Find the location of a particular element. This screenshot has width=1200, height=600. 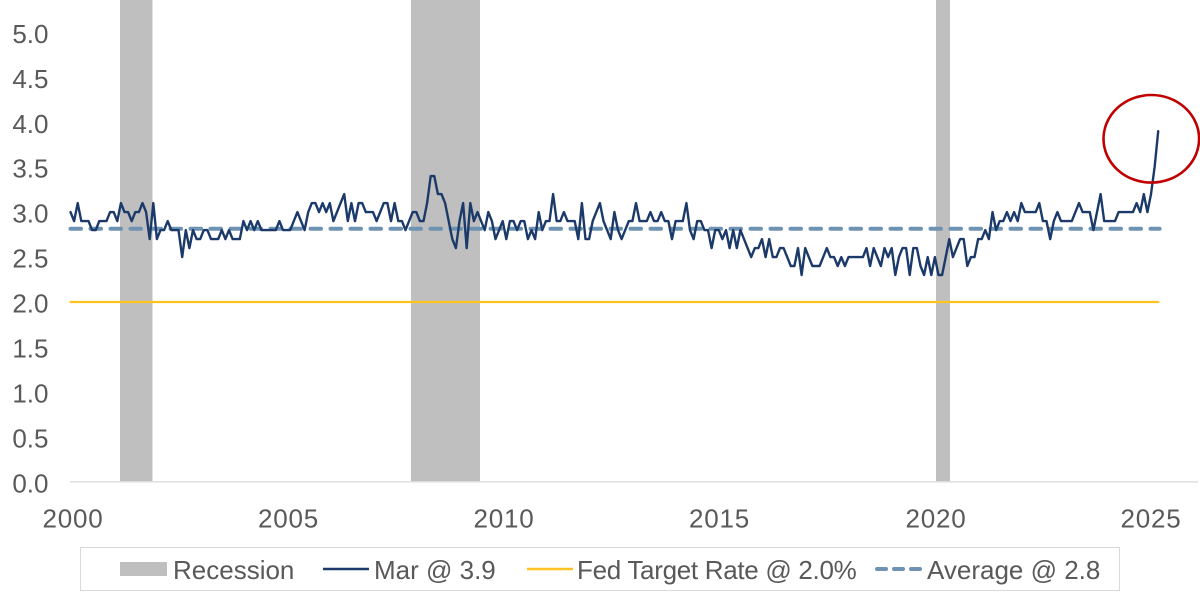

svg-text: 2020 is located at coordinates (935, 518).